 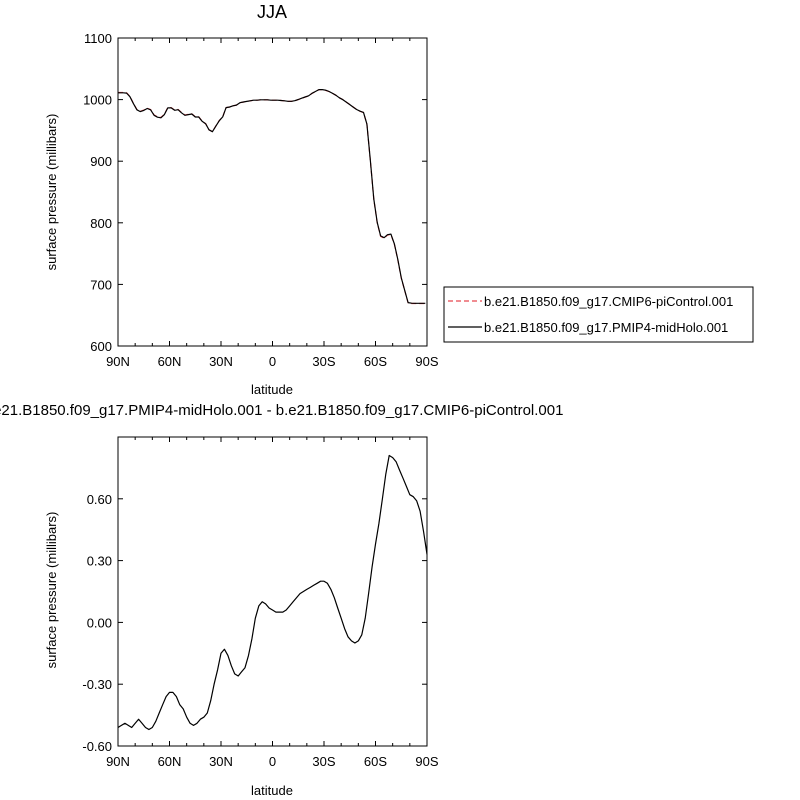 I want to click on bottom-ytick-label: -0.30, so click(x=97, y=684).